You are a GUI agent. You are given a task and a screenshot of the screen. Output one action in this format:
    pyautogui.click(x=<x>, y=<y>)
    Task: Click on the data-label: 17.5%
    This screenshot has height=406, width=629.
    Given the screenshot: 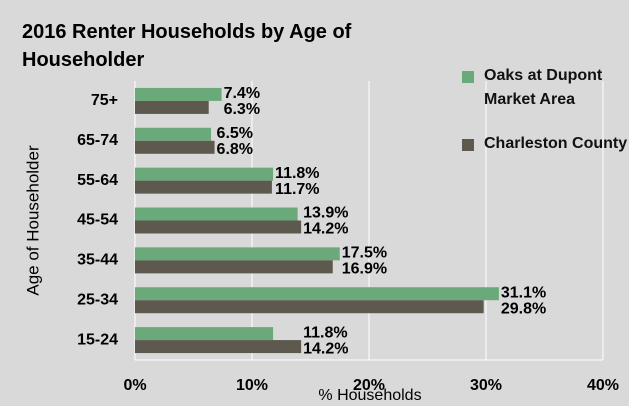 What is the action you would take?
    pyautogui.click(x=364, y=253)
    